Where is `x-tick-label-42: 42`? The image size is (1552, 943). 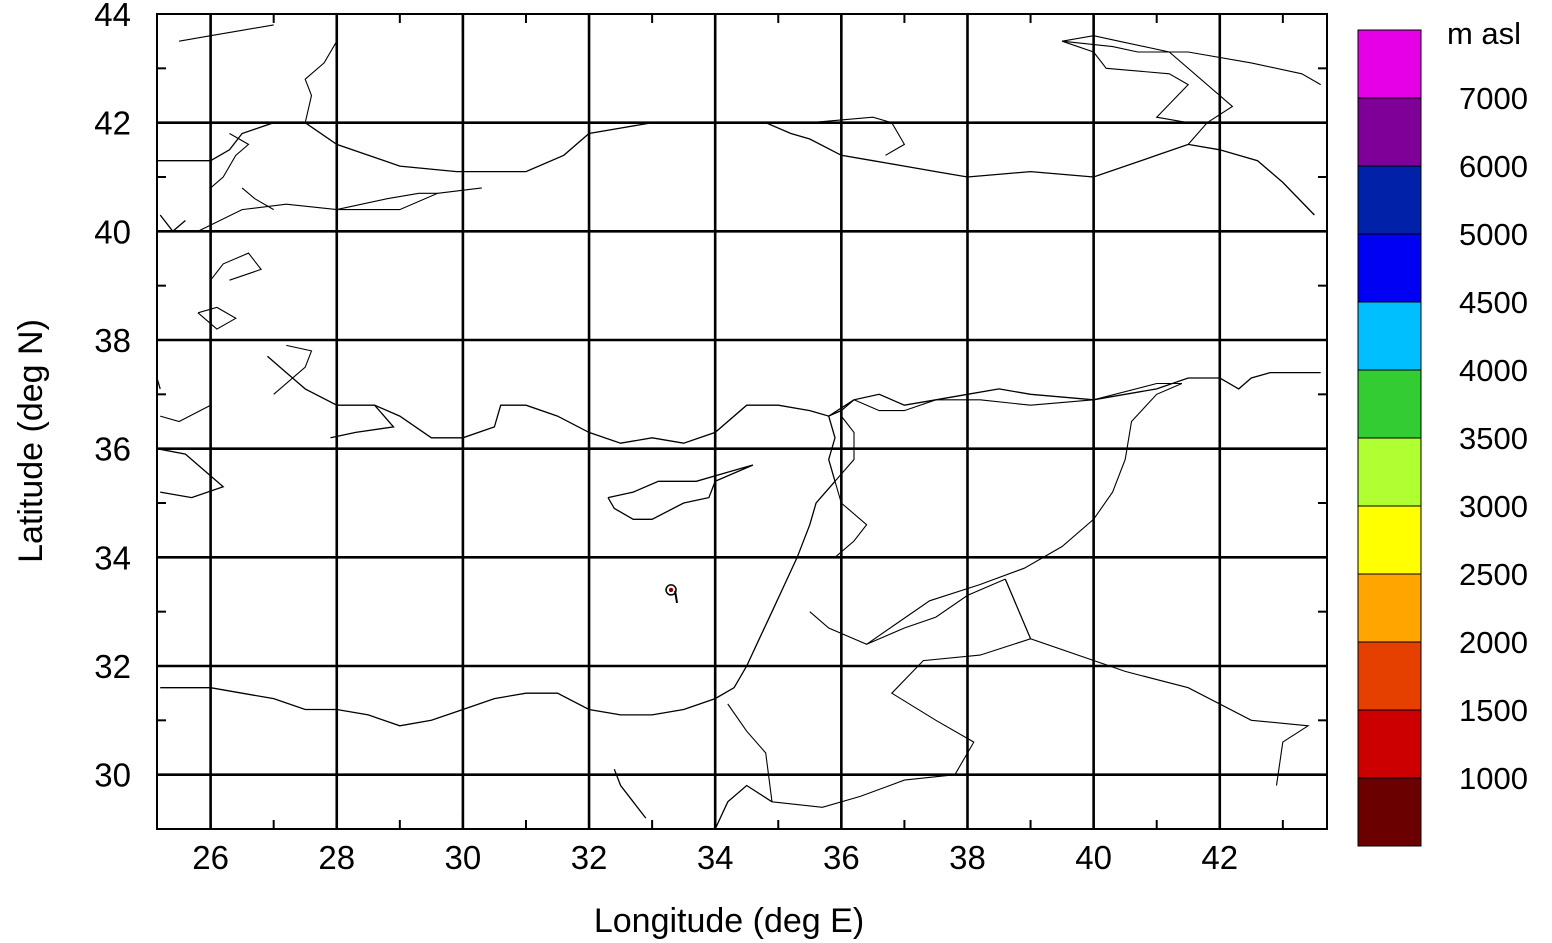
x-tick-label-42: 42 is located at coordinates (1219, 857).